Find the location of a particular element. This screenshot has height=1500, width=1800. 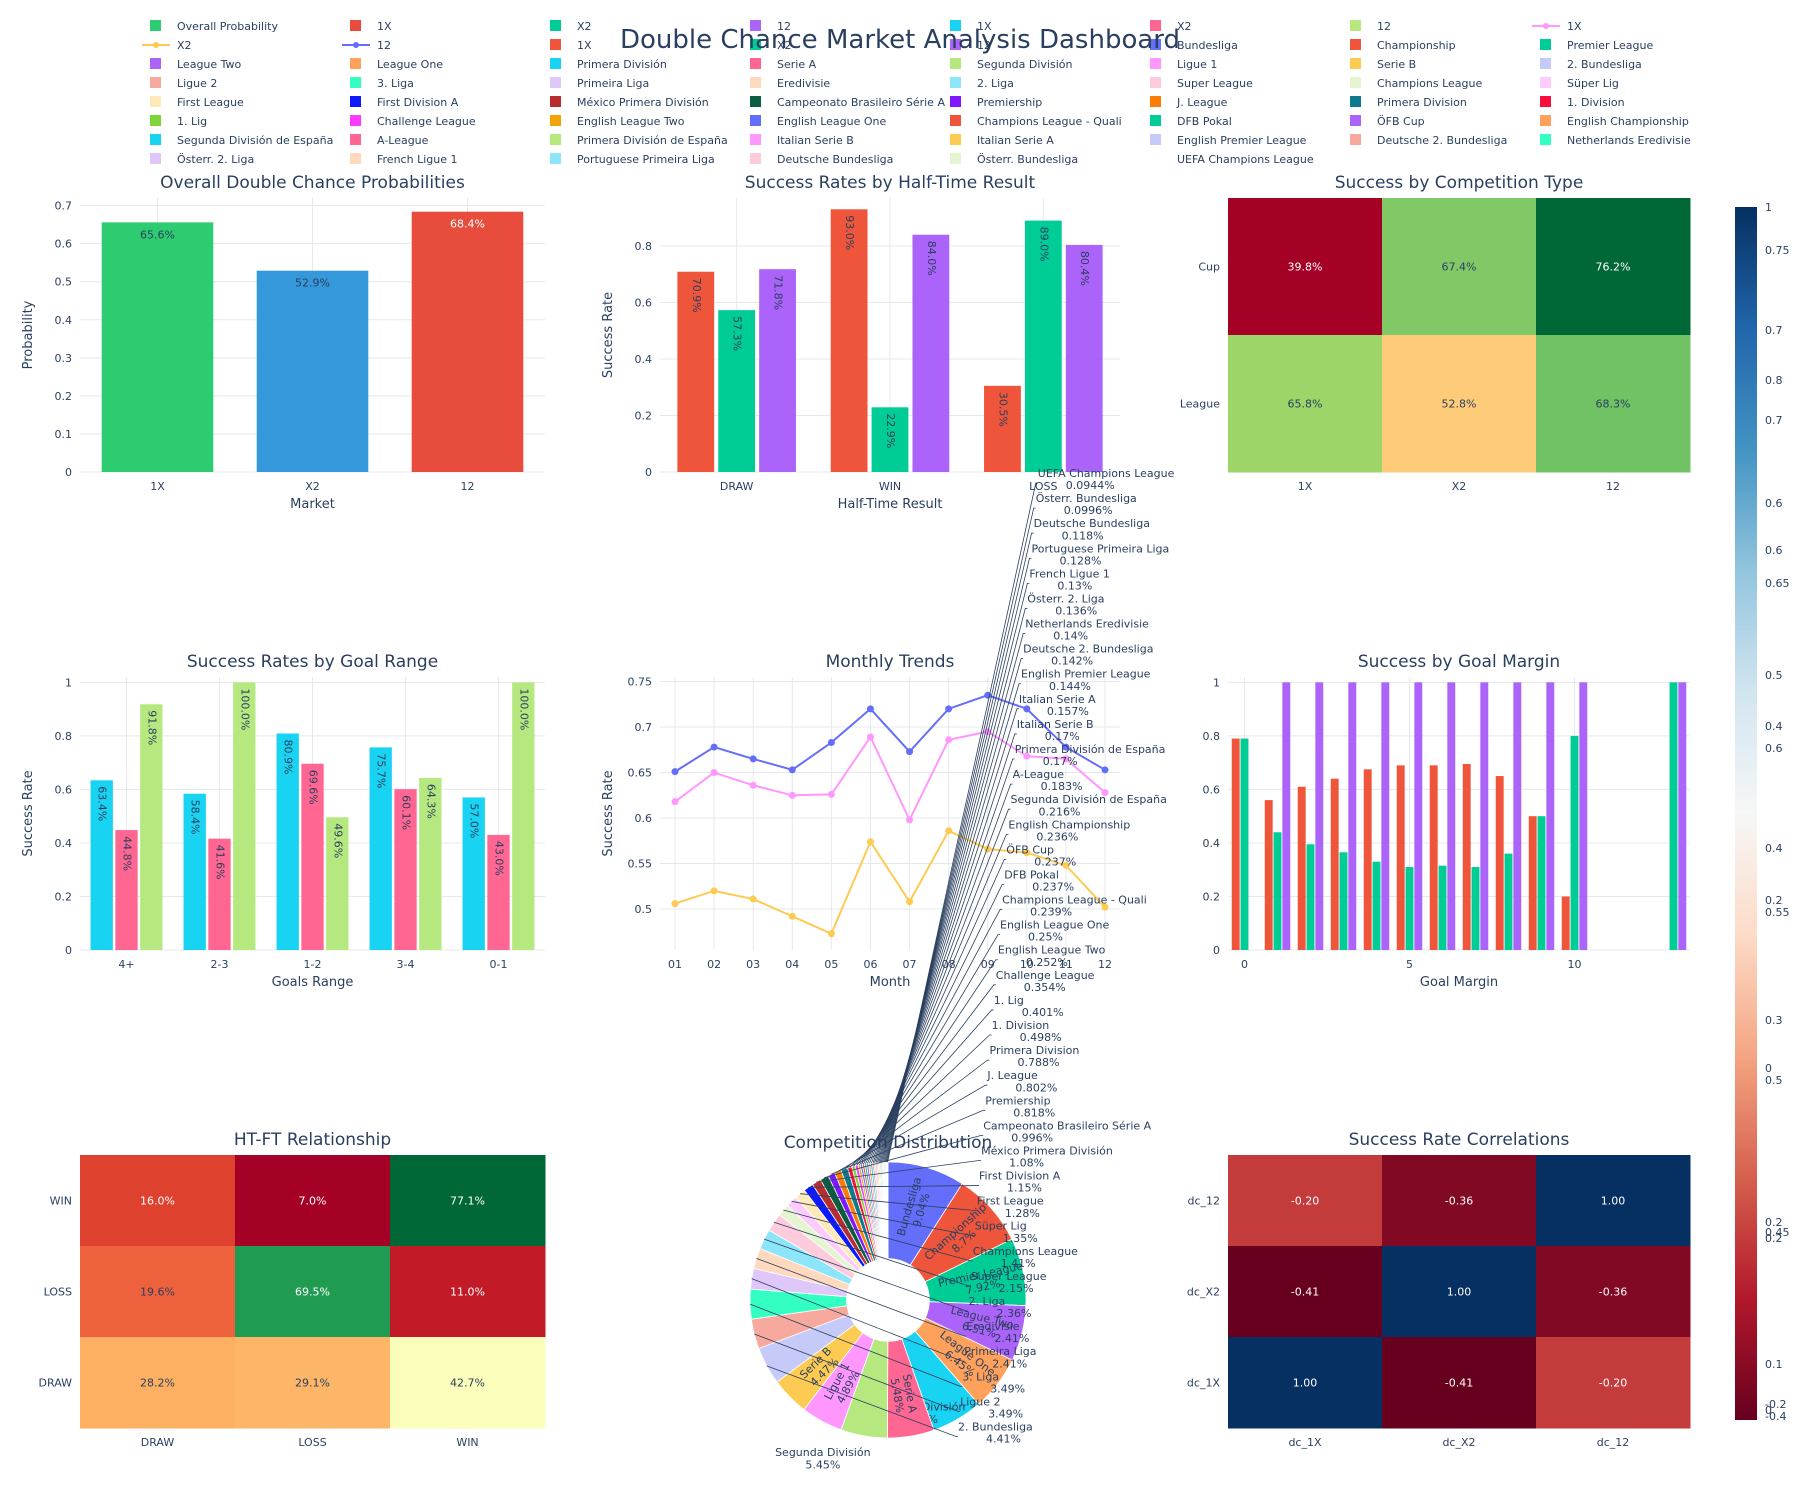

x-tick-label: 10 is located at coordinates (1027, 964).